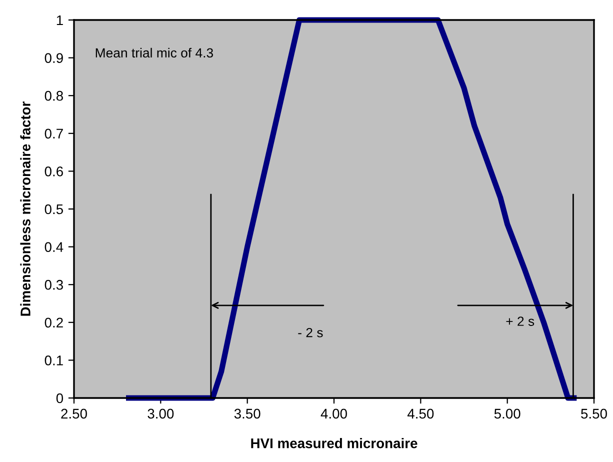 The width and height of the screenshot is (613, 462). Describe the element at coordinates (520, 321) in the screenshot. I see `annotation: + 2 s` at that location.